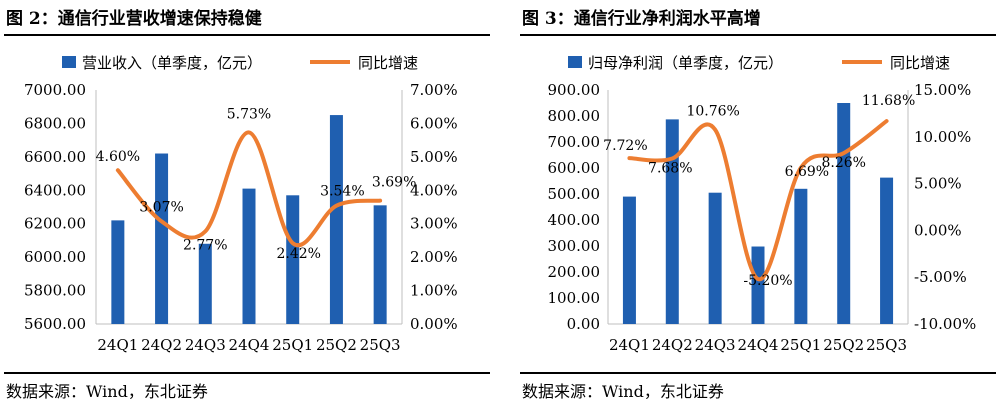 The height and width of the screenshot is (406, 1002). I want to click on data-label: 7.68%, so click(670, 169).